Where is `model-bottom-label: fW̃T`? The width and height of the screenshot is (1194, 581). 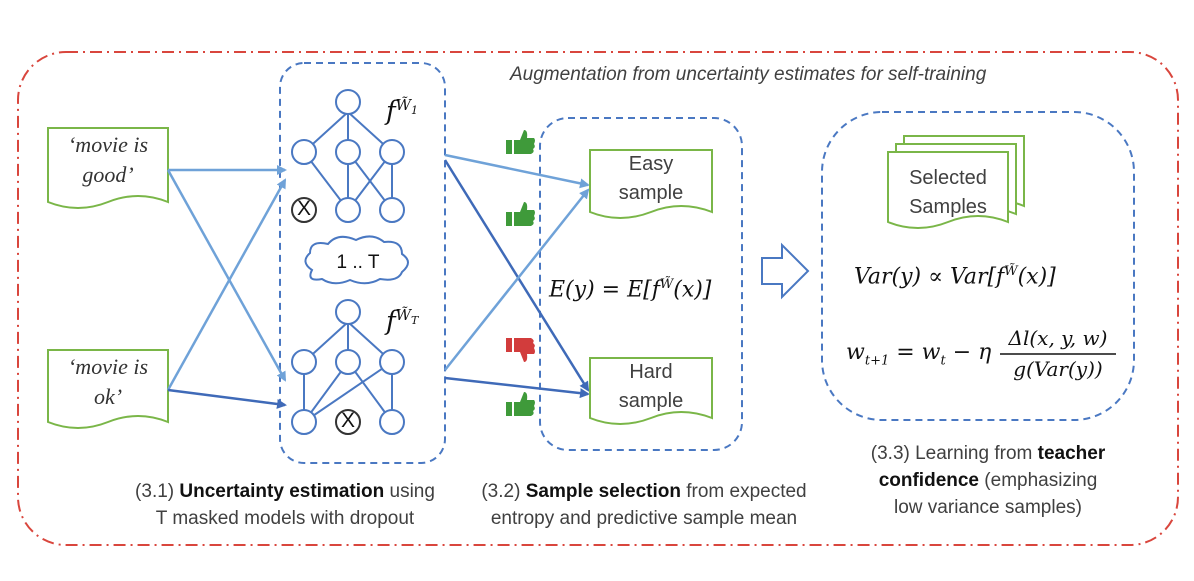
model-bottom-label: fW̃T is located at coordinates (402, 321).